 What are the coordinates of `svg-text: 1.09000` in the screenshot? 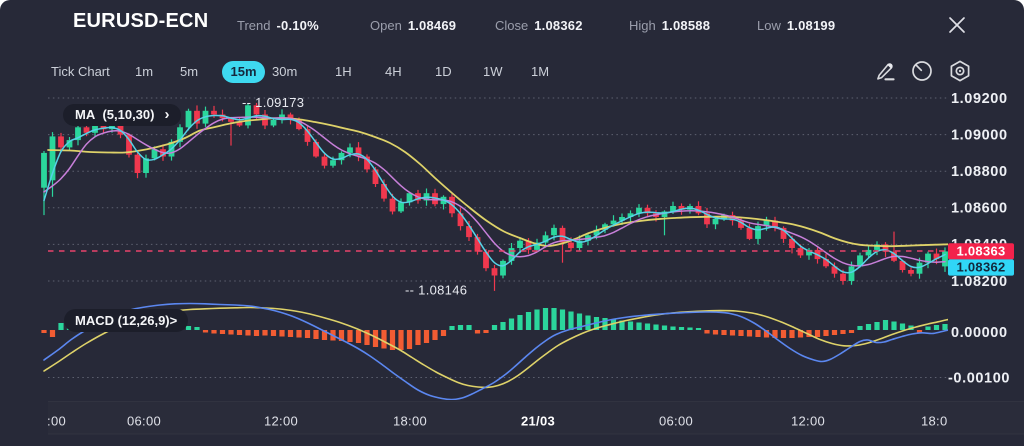 It's located at (979, 135).